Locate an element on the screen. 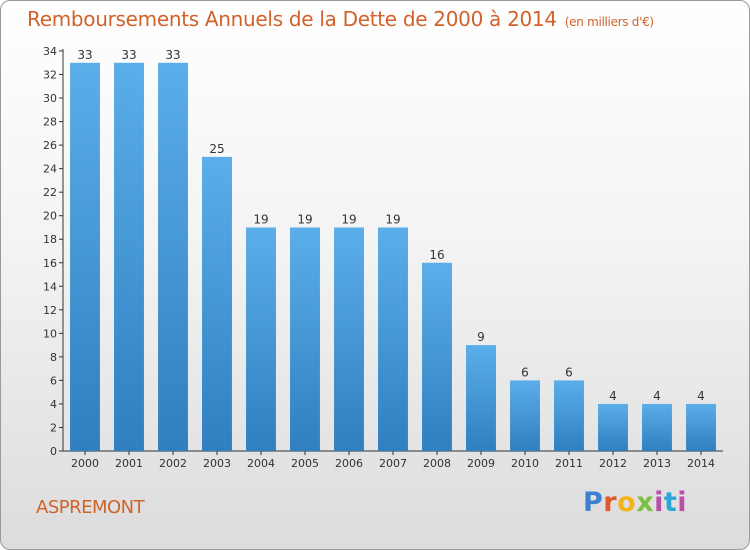  data-label: 9 is located at coordinates (481, 337).